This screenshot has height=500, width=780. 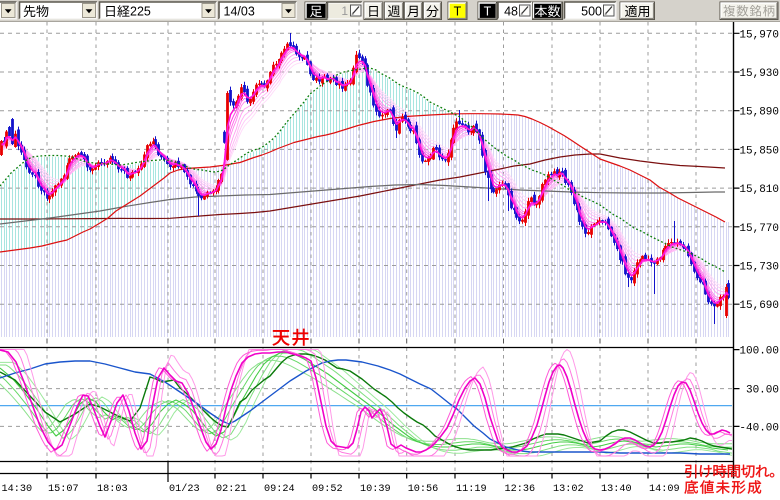 What do you see at coordinates (231, 489) in the screenshot?
I see `svg-text: 02:21` at bounding box center [231, 489].